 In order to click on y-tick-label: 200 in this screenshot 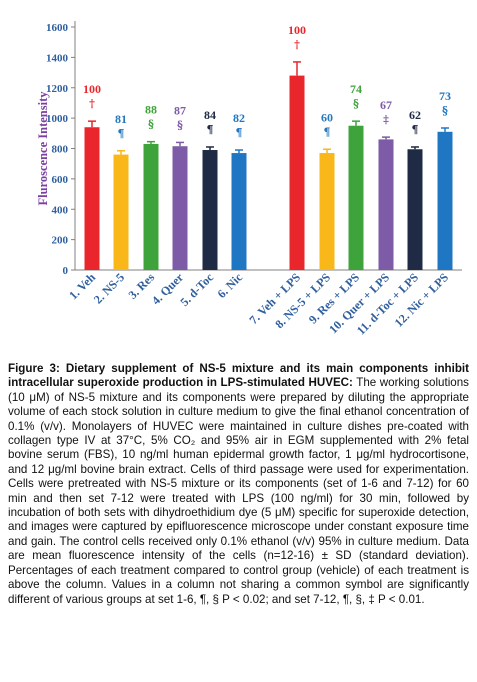, I will do `click(60, 241)`.